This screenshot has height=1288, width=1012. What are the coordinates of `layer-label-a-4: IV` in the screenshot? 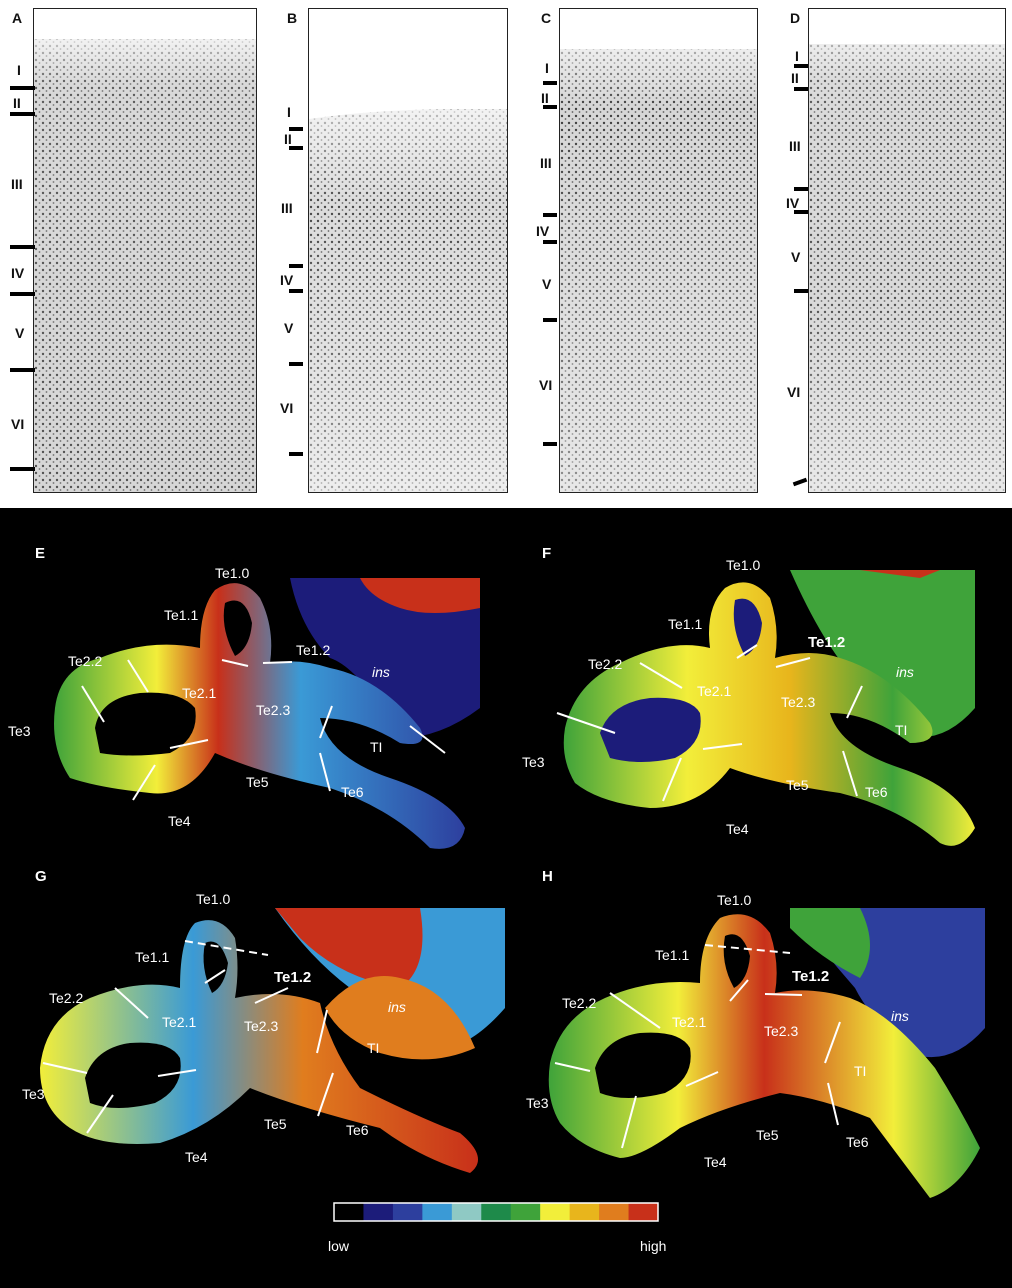 It's located at (18, 273).